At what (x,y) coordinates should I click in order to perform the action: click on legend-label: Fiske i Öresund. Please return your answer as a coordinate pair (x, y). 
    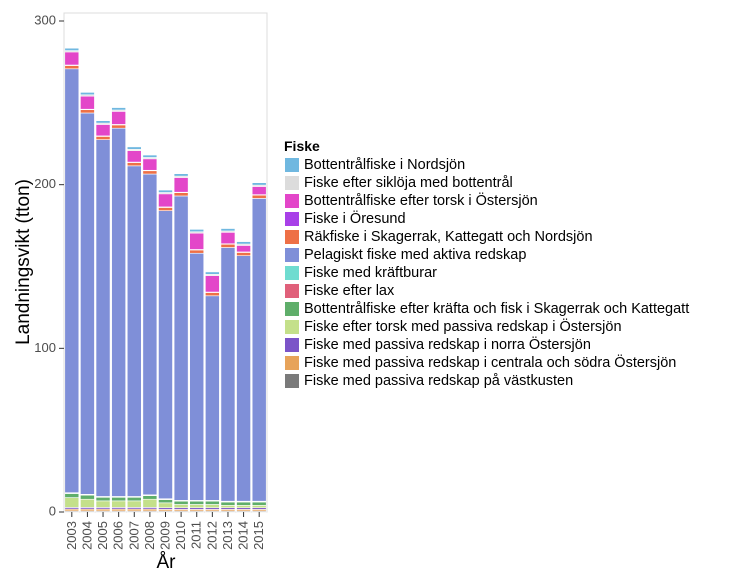
    Looking at the image, I should click on (355, 219).